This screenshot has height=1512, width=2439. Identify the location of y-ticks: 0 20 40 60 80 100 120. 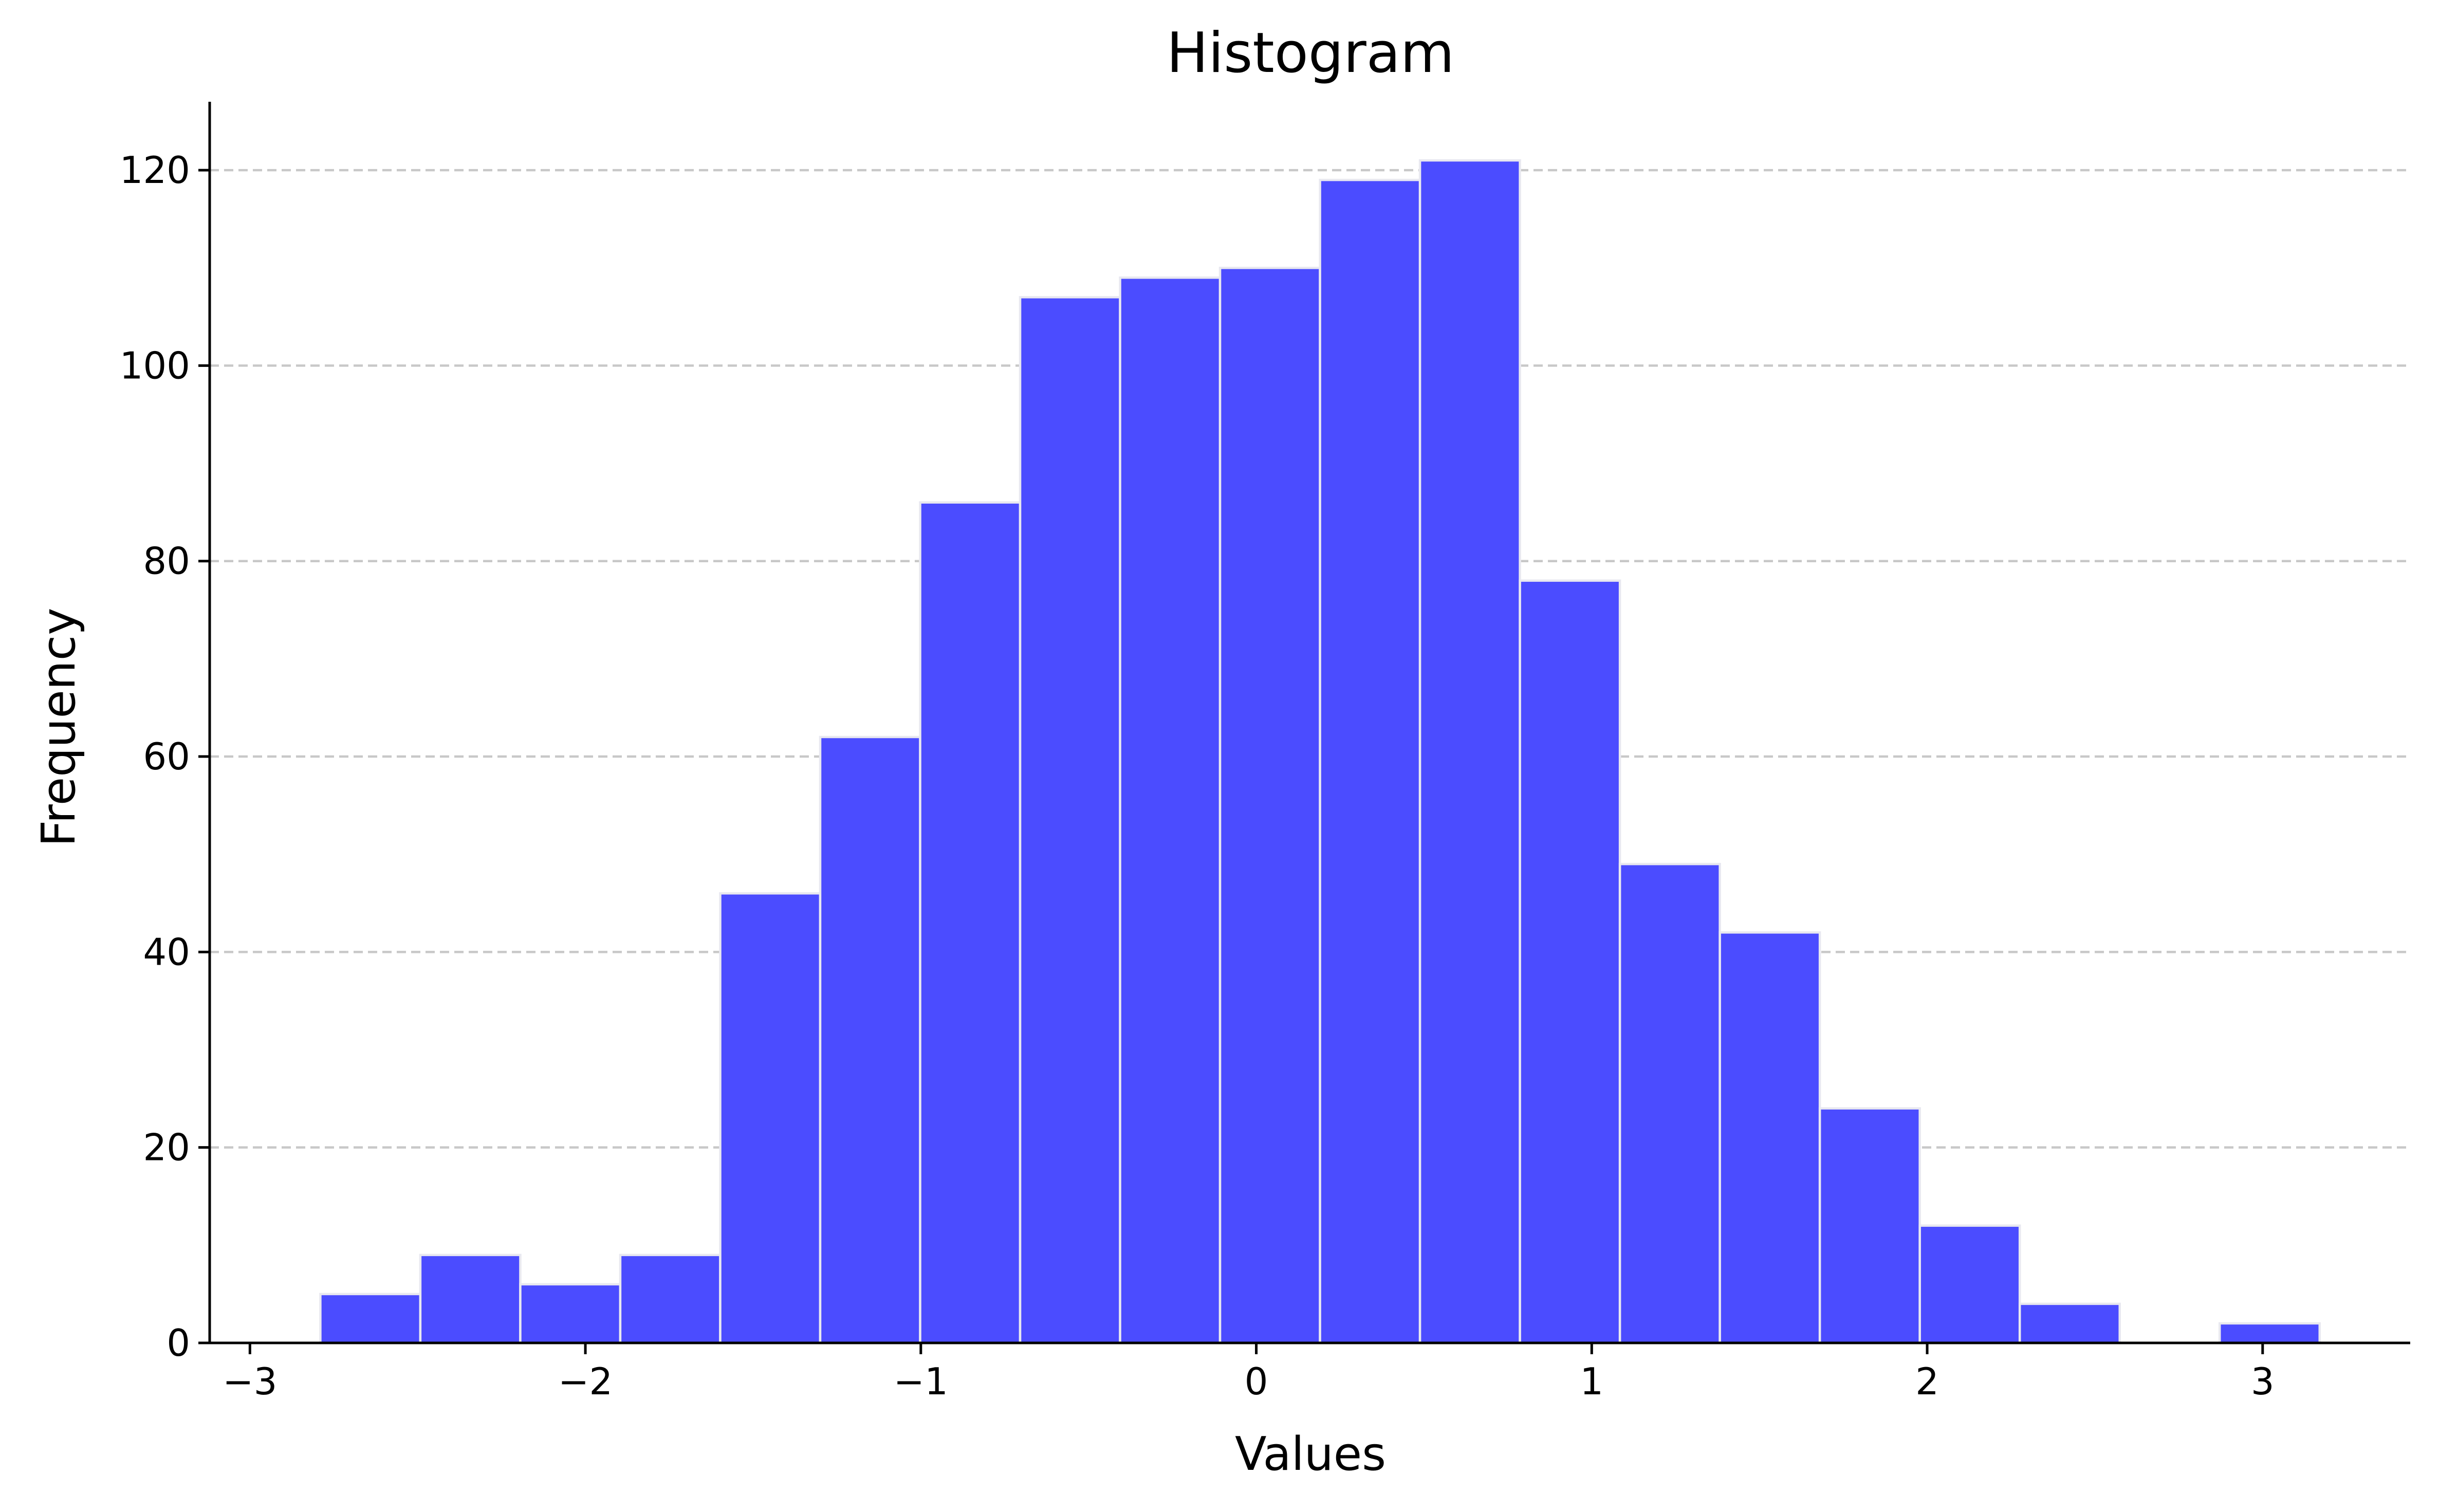
(165, 757).